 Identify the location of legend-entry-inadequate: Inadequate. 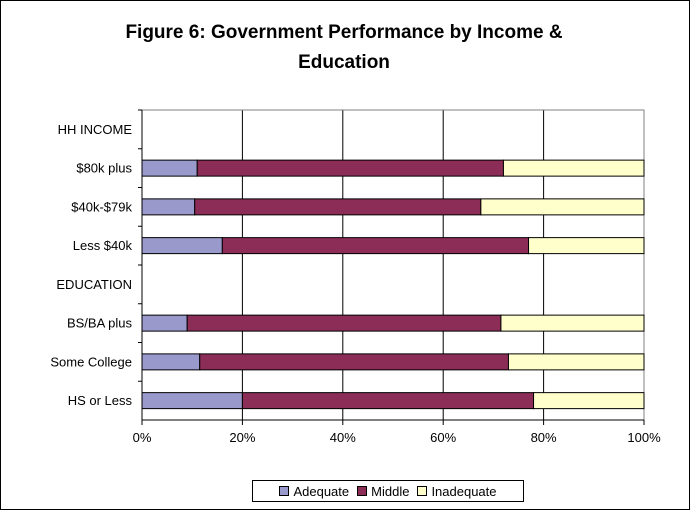
(457, 491).